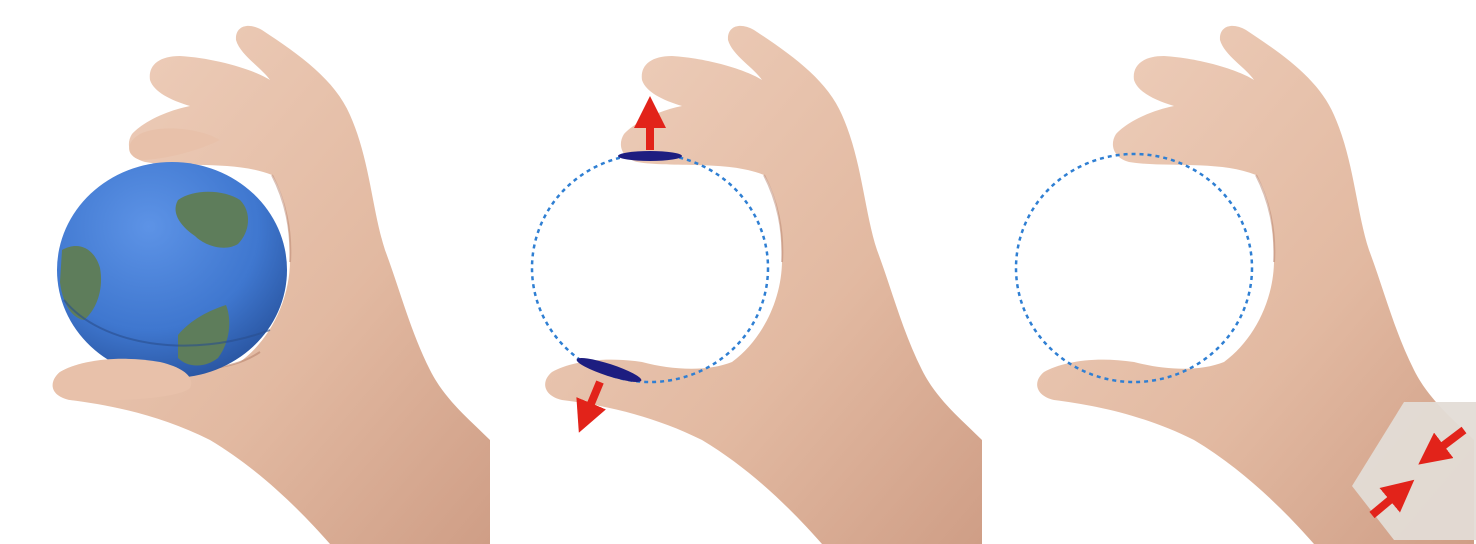 The height and width of the screenshot is (544, 1476). Describe the element at coordinates (609, 370) in the screenshot. I see `contact-pad-bottom` at that location.